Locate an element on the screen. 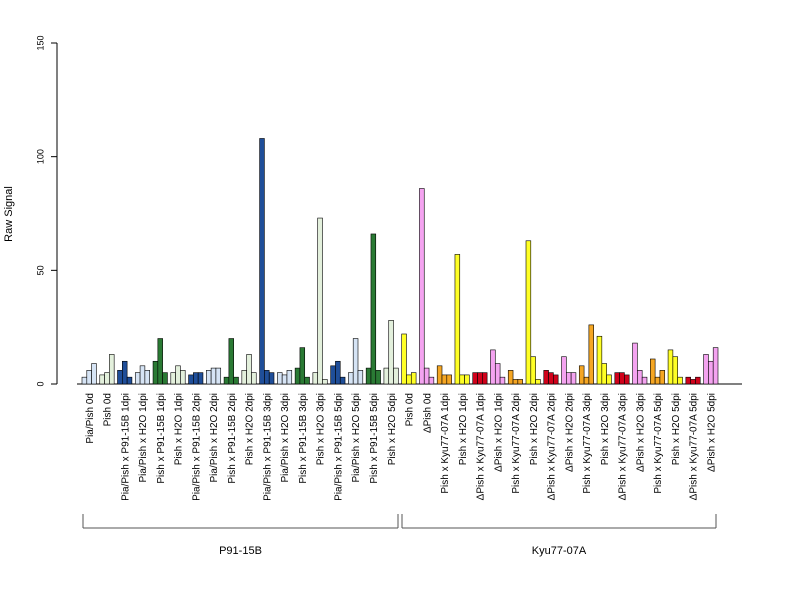  bracket-label: P91-15B is located at coordinates (240, 551).